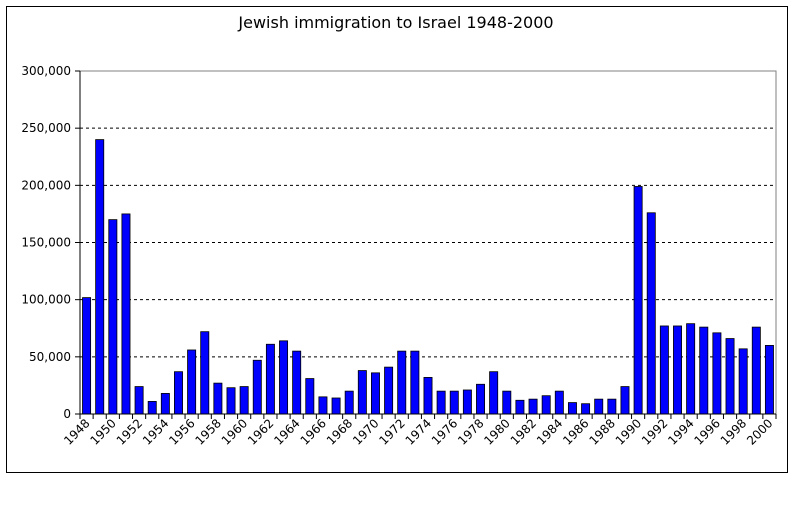 The height and width of the screenshot is (512, 792). Describe the element at coordinates (139, 400) in the screenshot. I see `bar-1952` at that location.